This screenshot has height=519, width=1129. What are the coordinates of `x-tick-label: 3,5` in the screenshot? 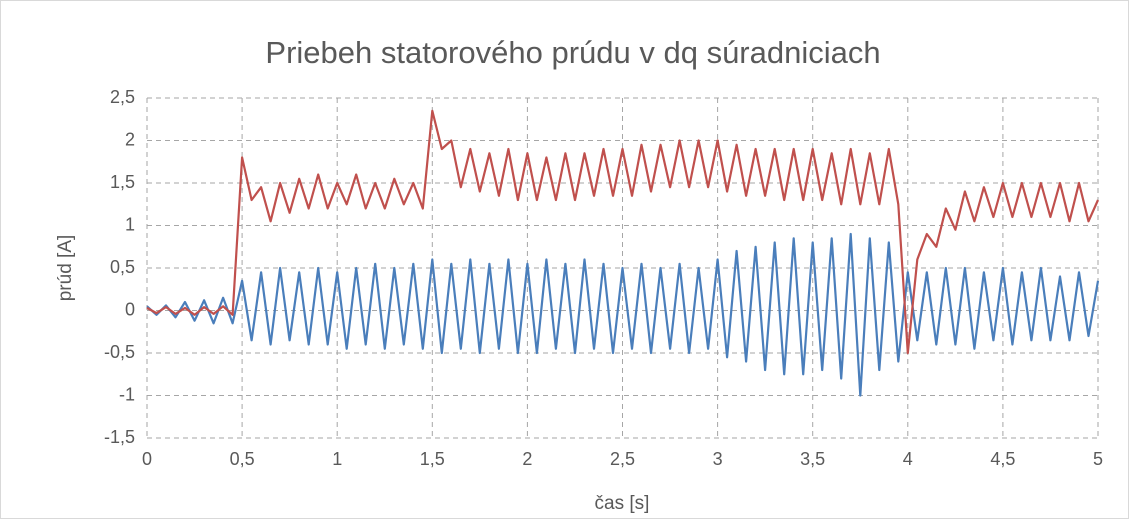 It's located at (812, 459).